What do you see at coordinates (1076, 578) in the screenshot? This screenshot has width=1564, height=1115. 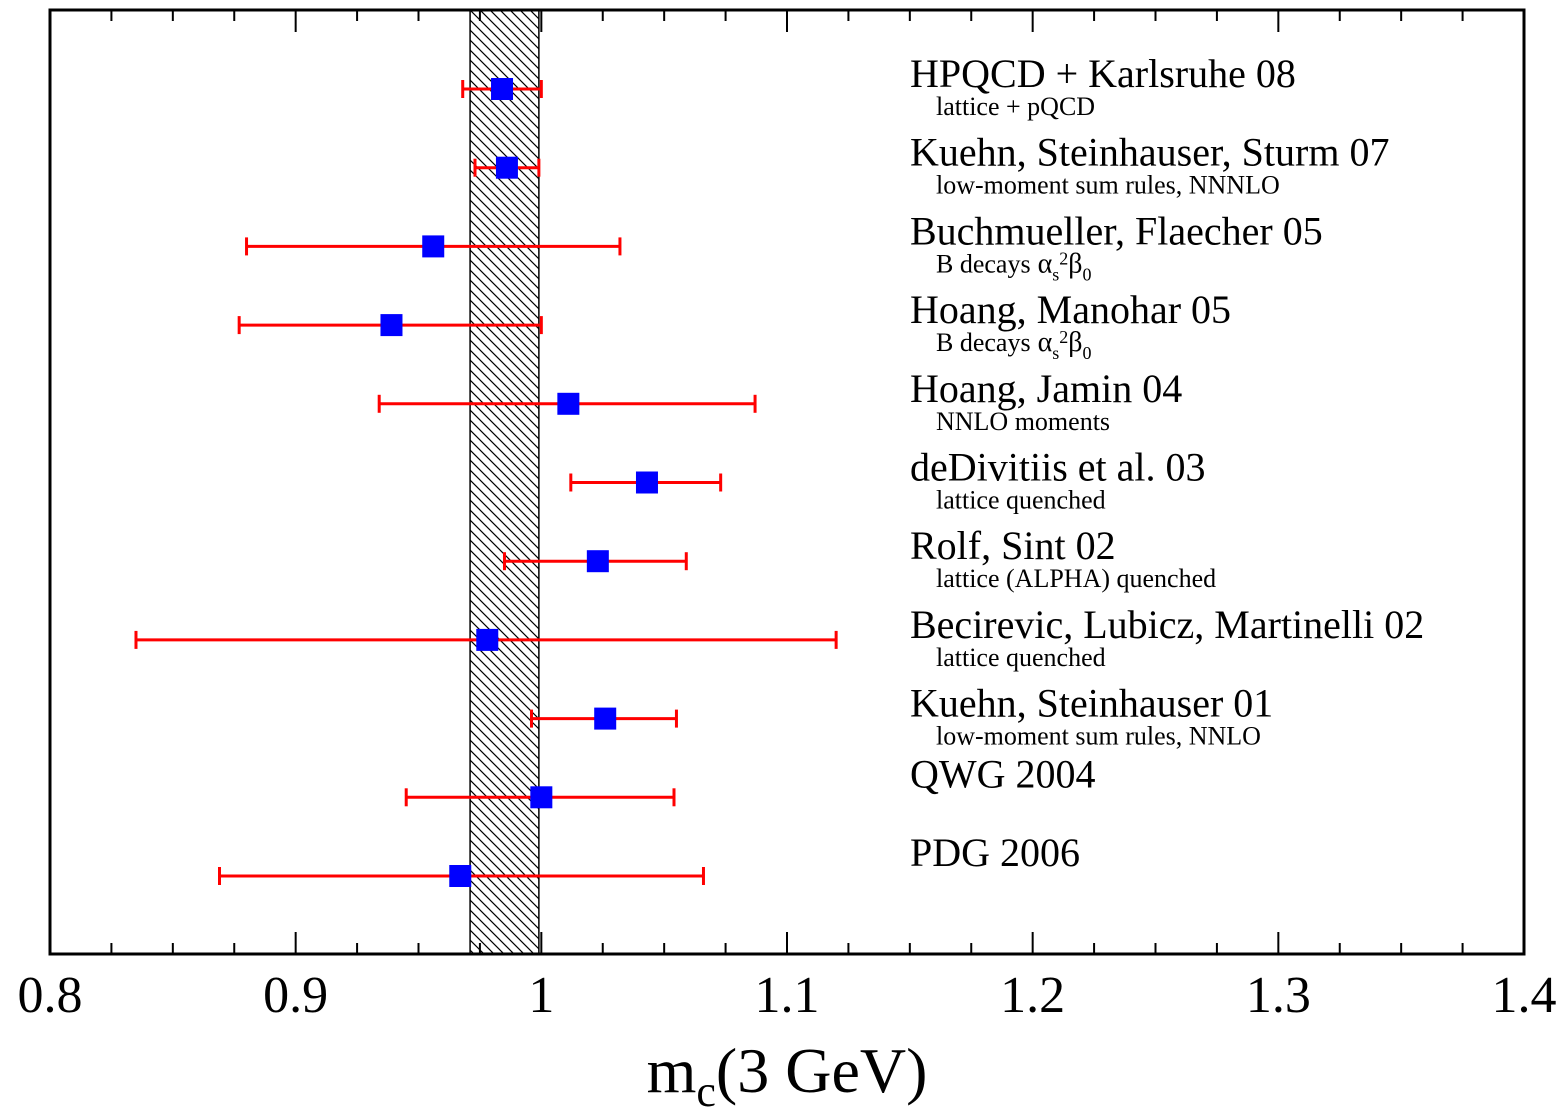 I see `measurement-subtitle: lattice (ALPHA) quenched` at bounding box center [1076, 578].